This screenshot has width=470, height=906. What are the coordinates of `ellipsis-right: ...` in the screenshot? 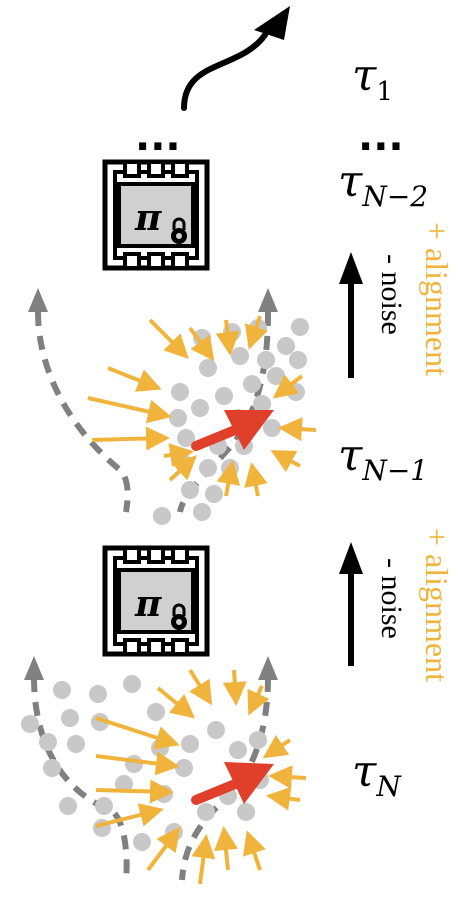 It's located at (381, 137).